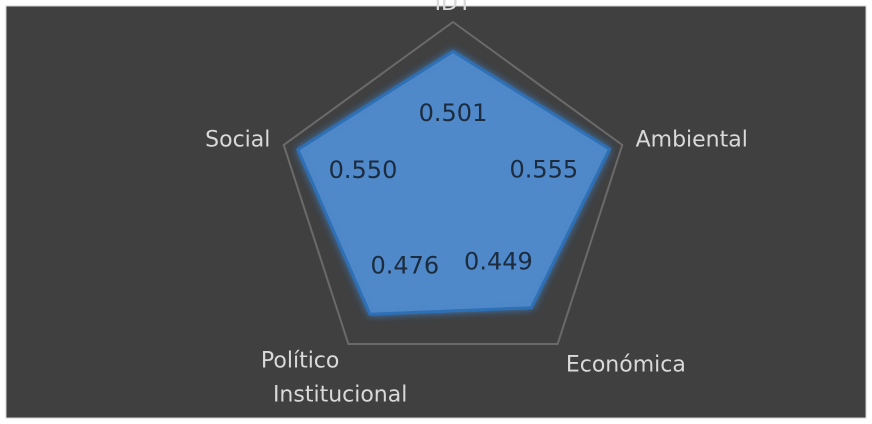  I want to click on data-label: 0.555, so click(543, 169).